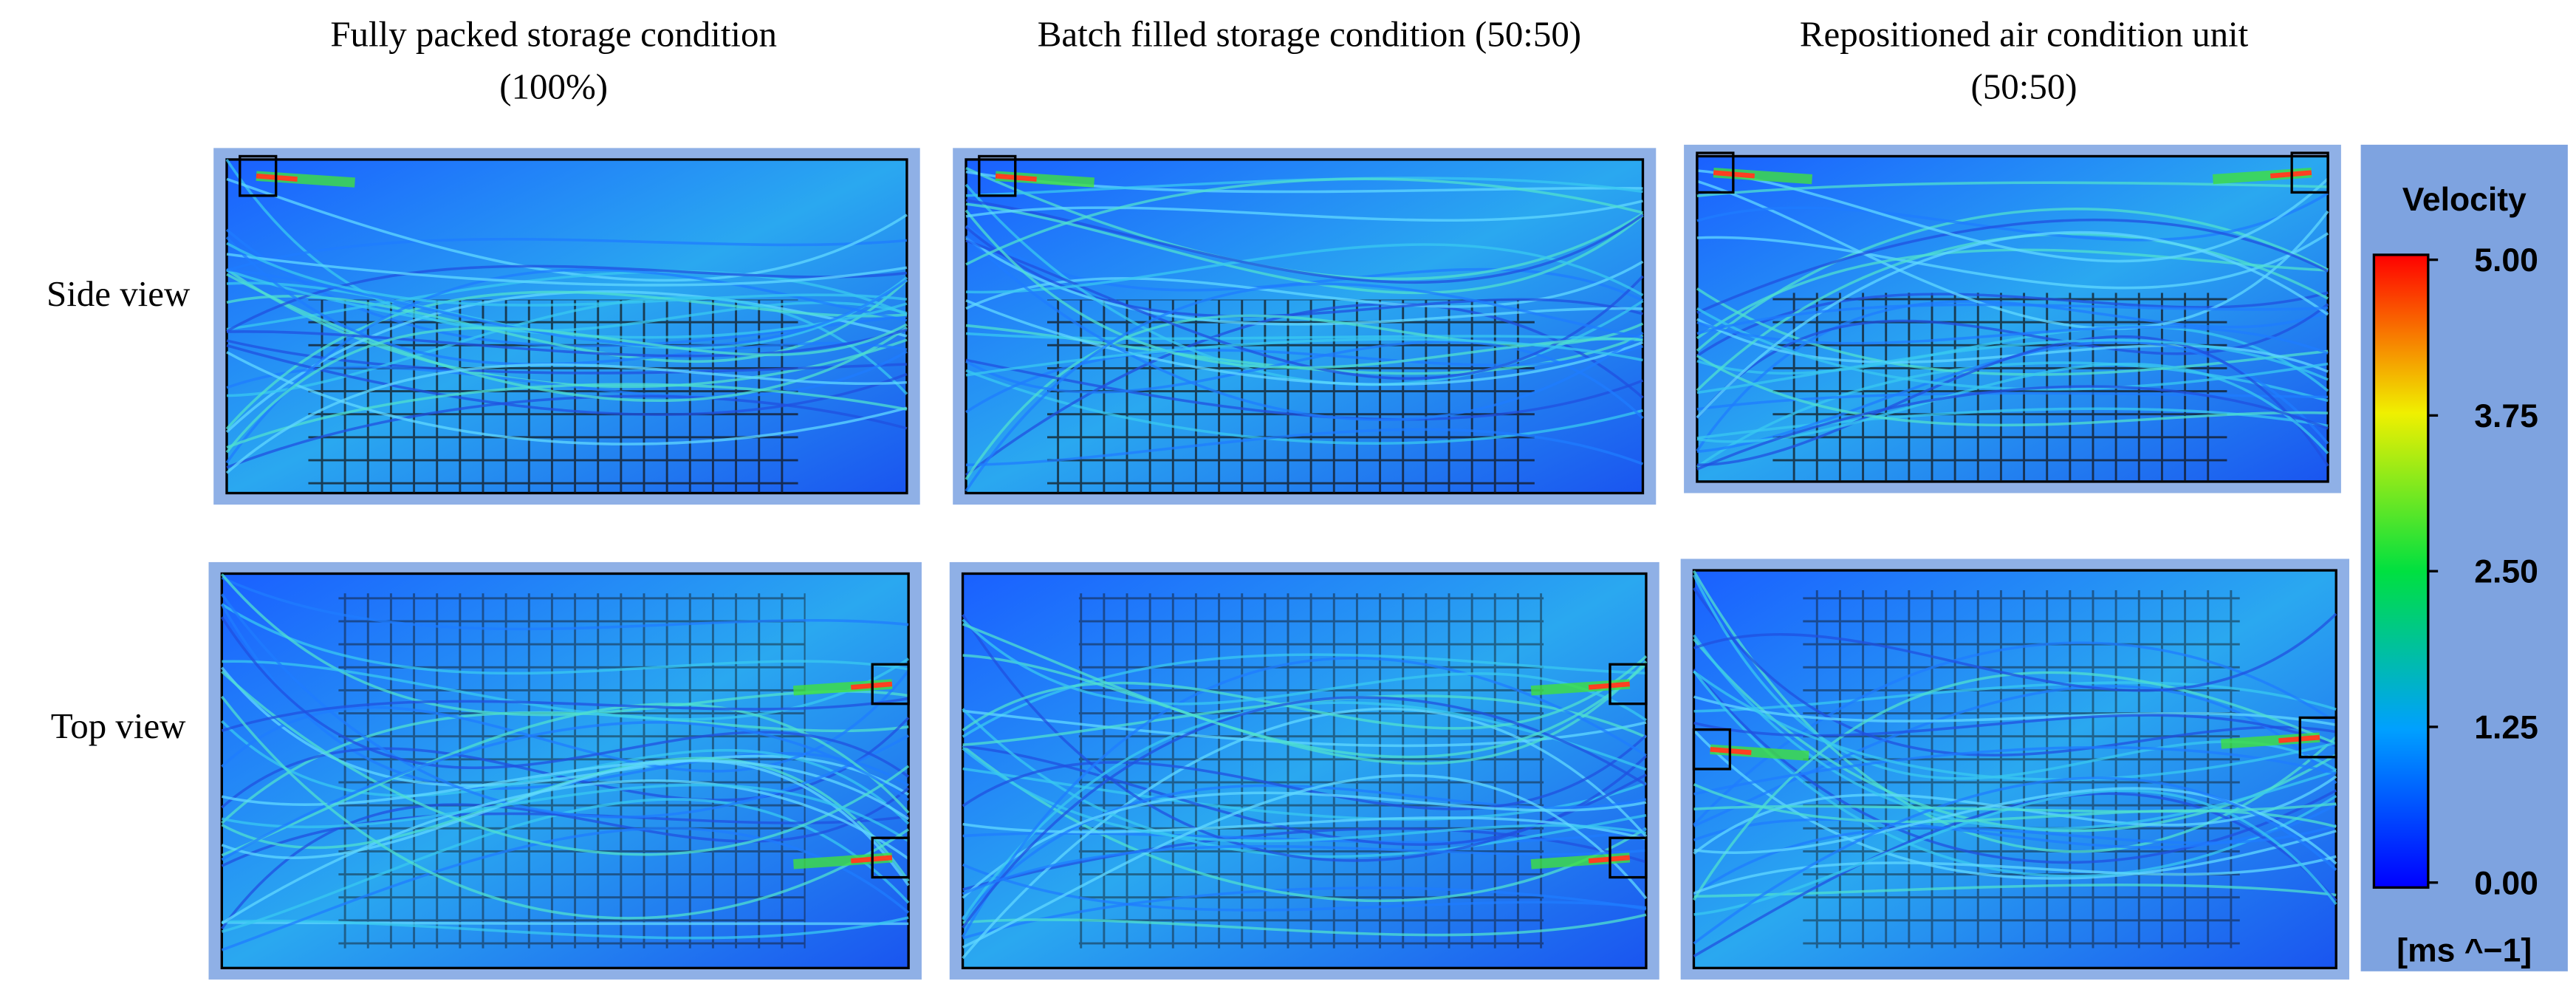 This screenshot has width=2576, height=1001. Describe the element at coordinates (2464, 200) in the screenshot. I see `colorbar-title: Velocity` at that location.